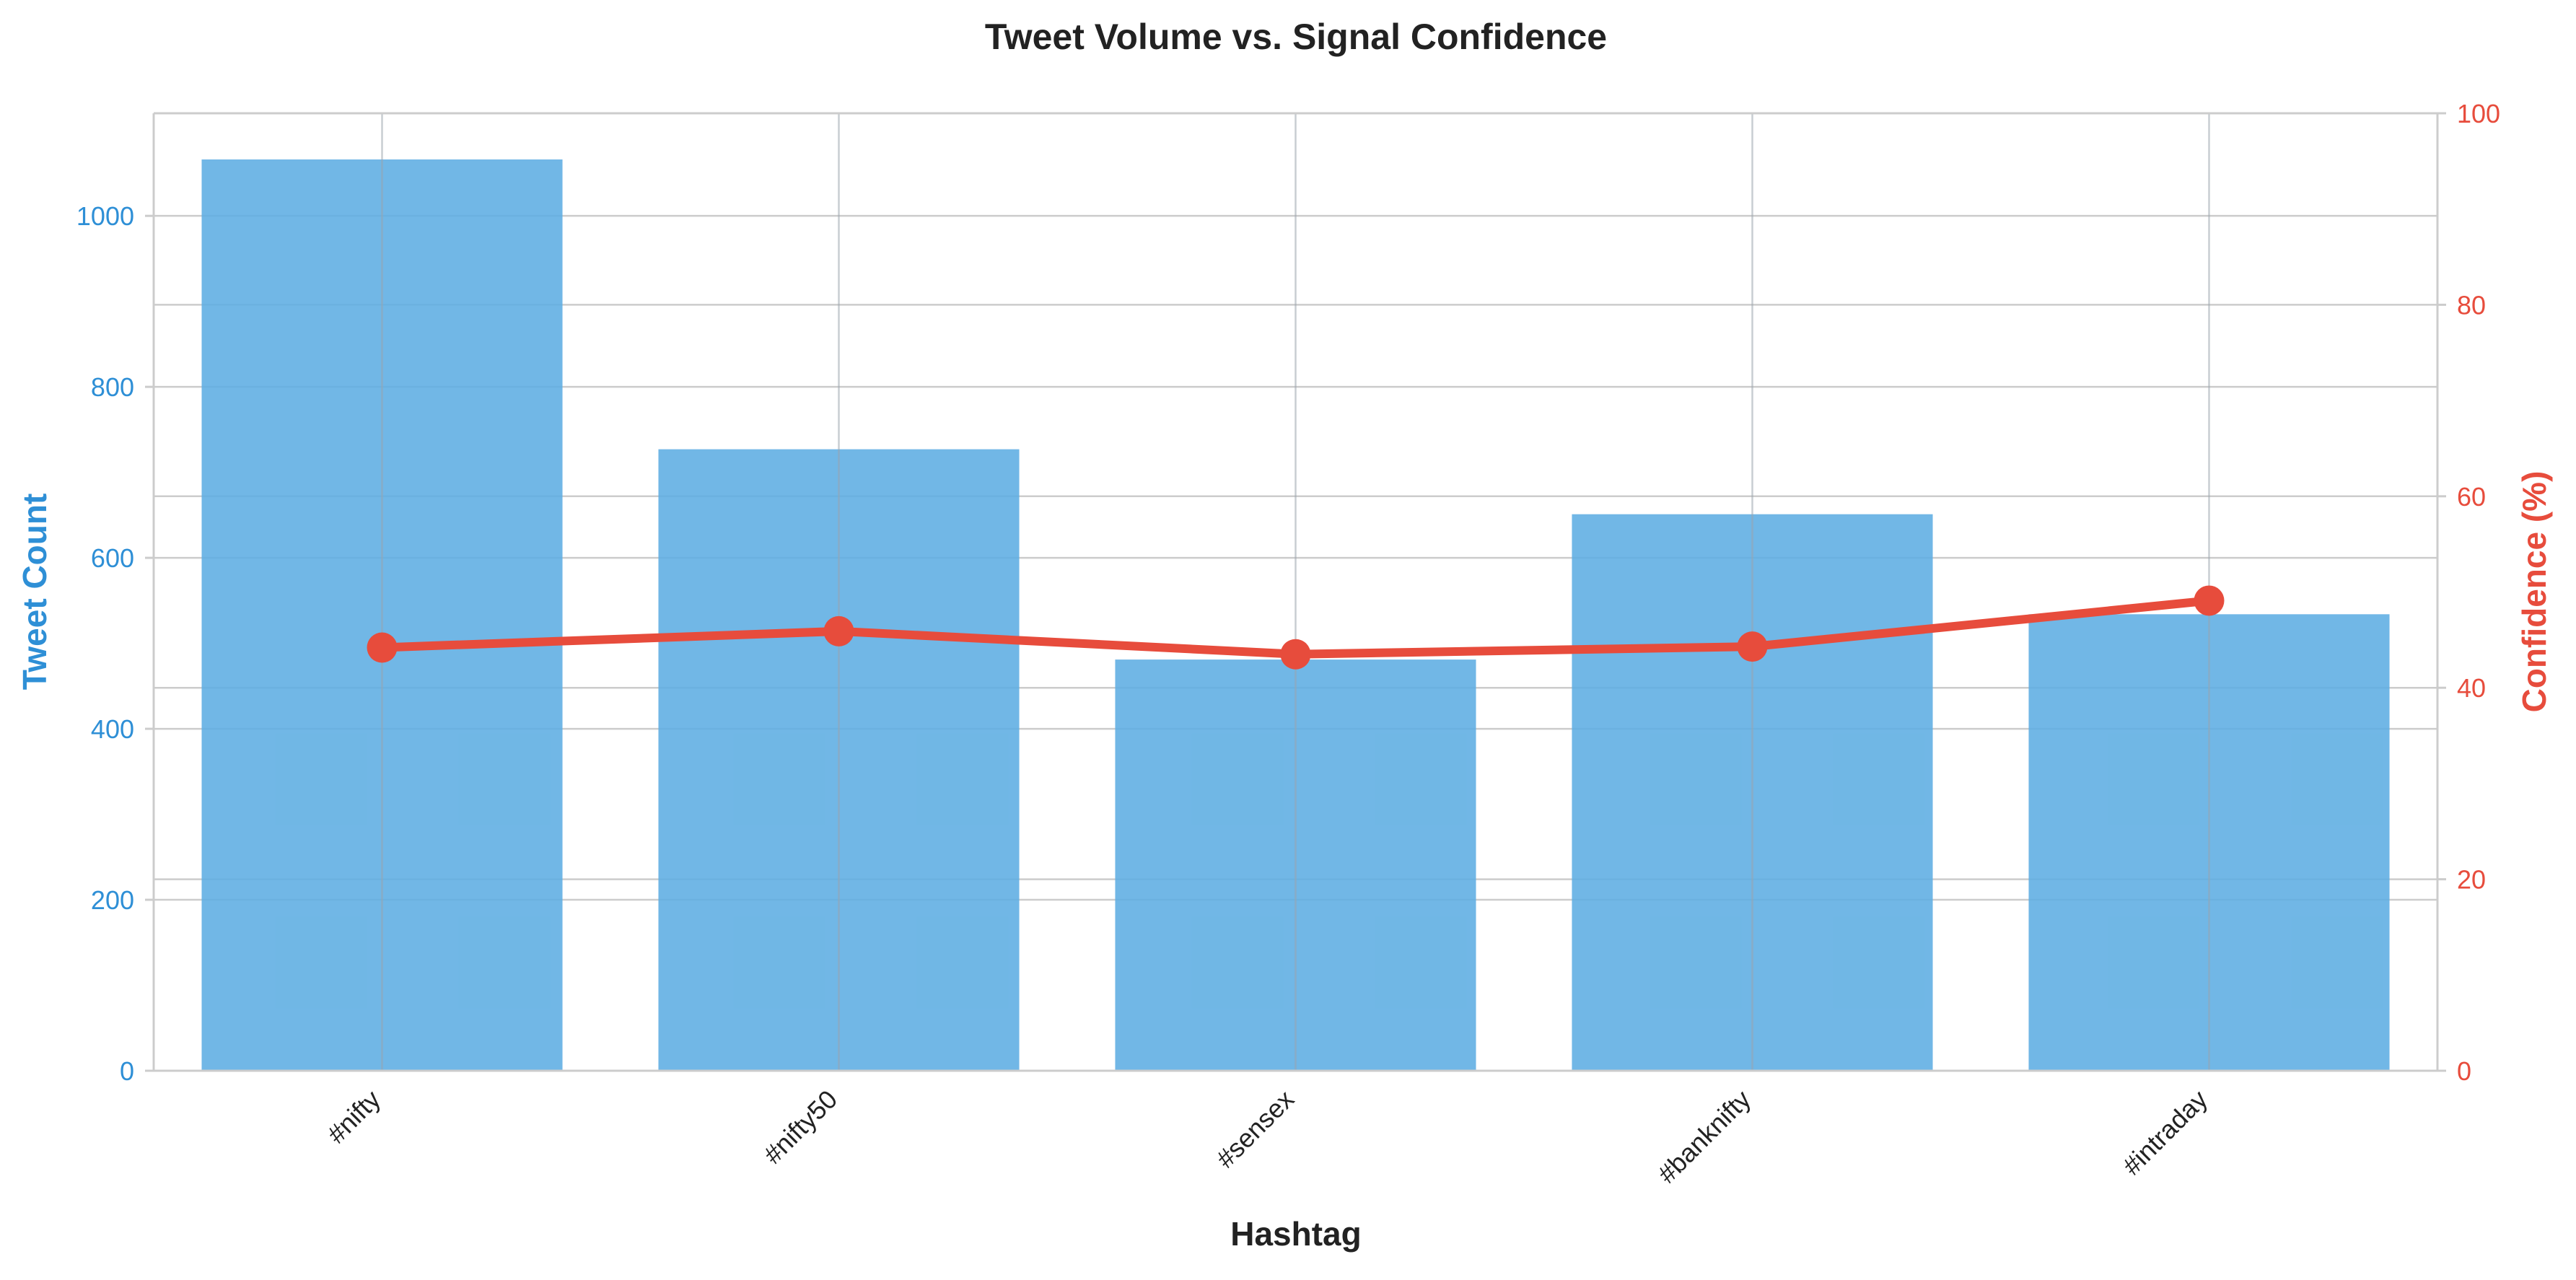  Describe the element at coordinates (353, 1116) in the screenshot. I see `x-tick-0: #nifty` at that location.